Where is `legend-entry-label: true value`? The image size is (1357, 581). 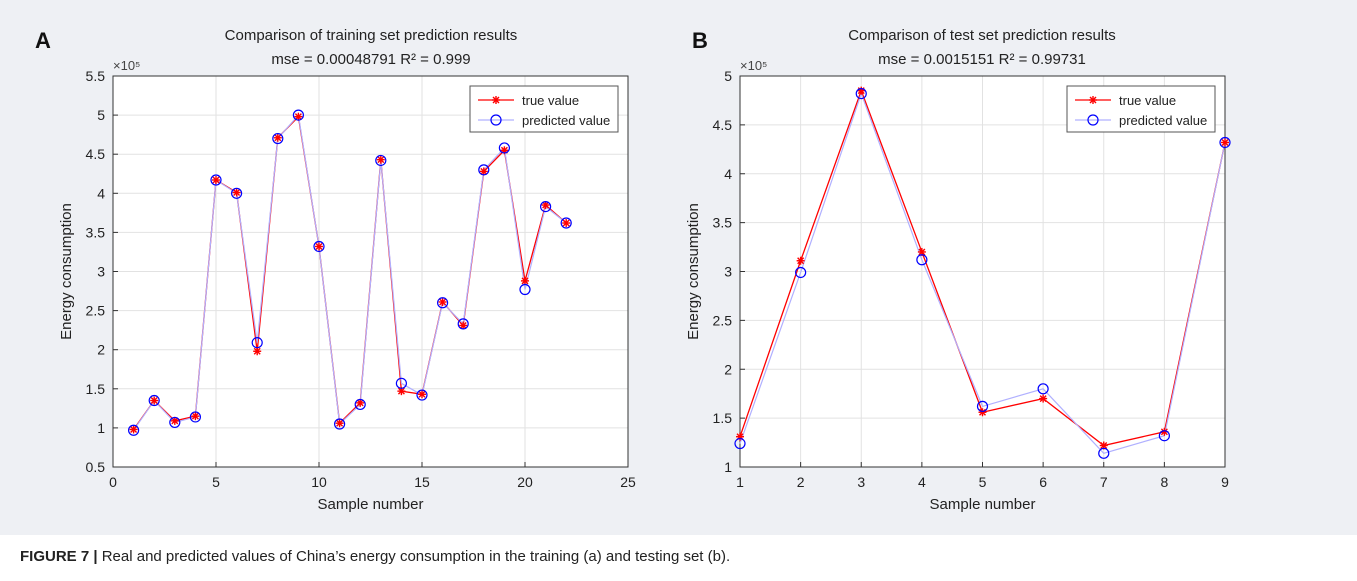
legend-entry-label: true value is located at coordinates (1147, 100).